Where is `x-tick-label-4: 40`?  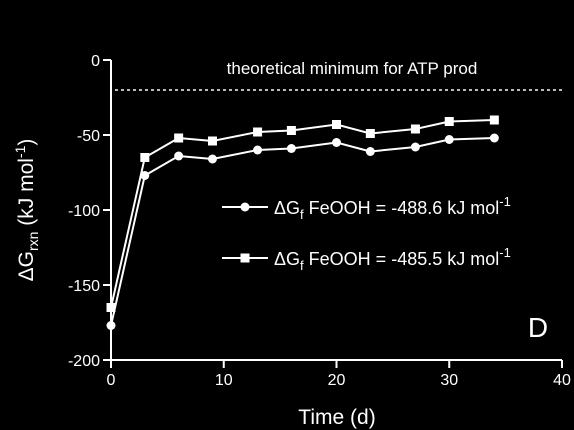
x-tick-label-4: 40 is located at coordinates (562, 380).